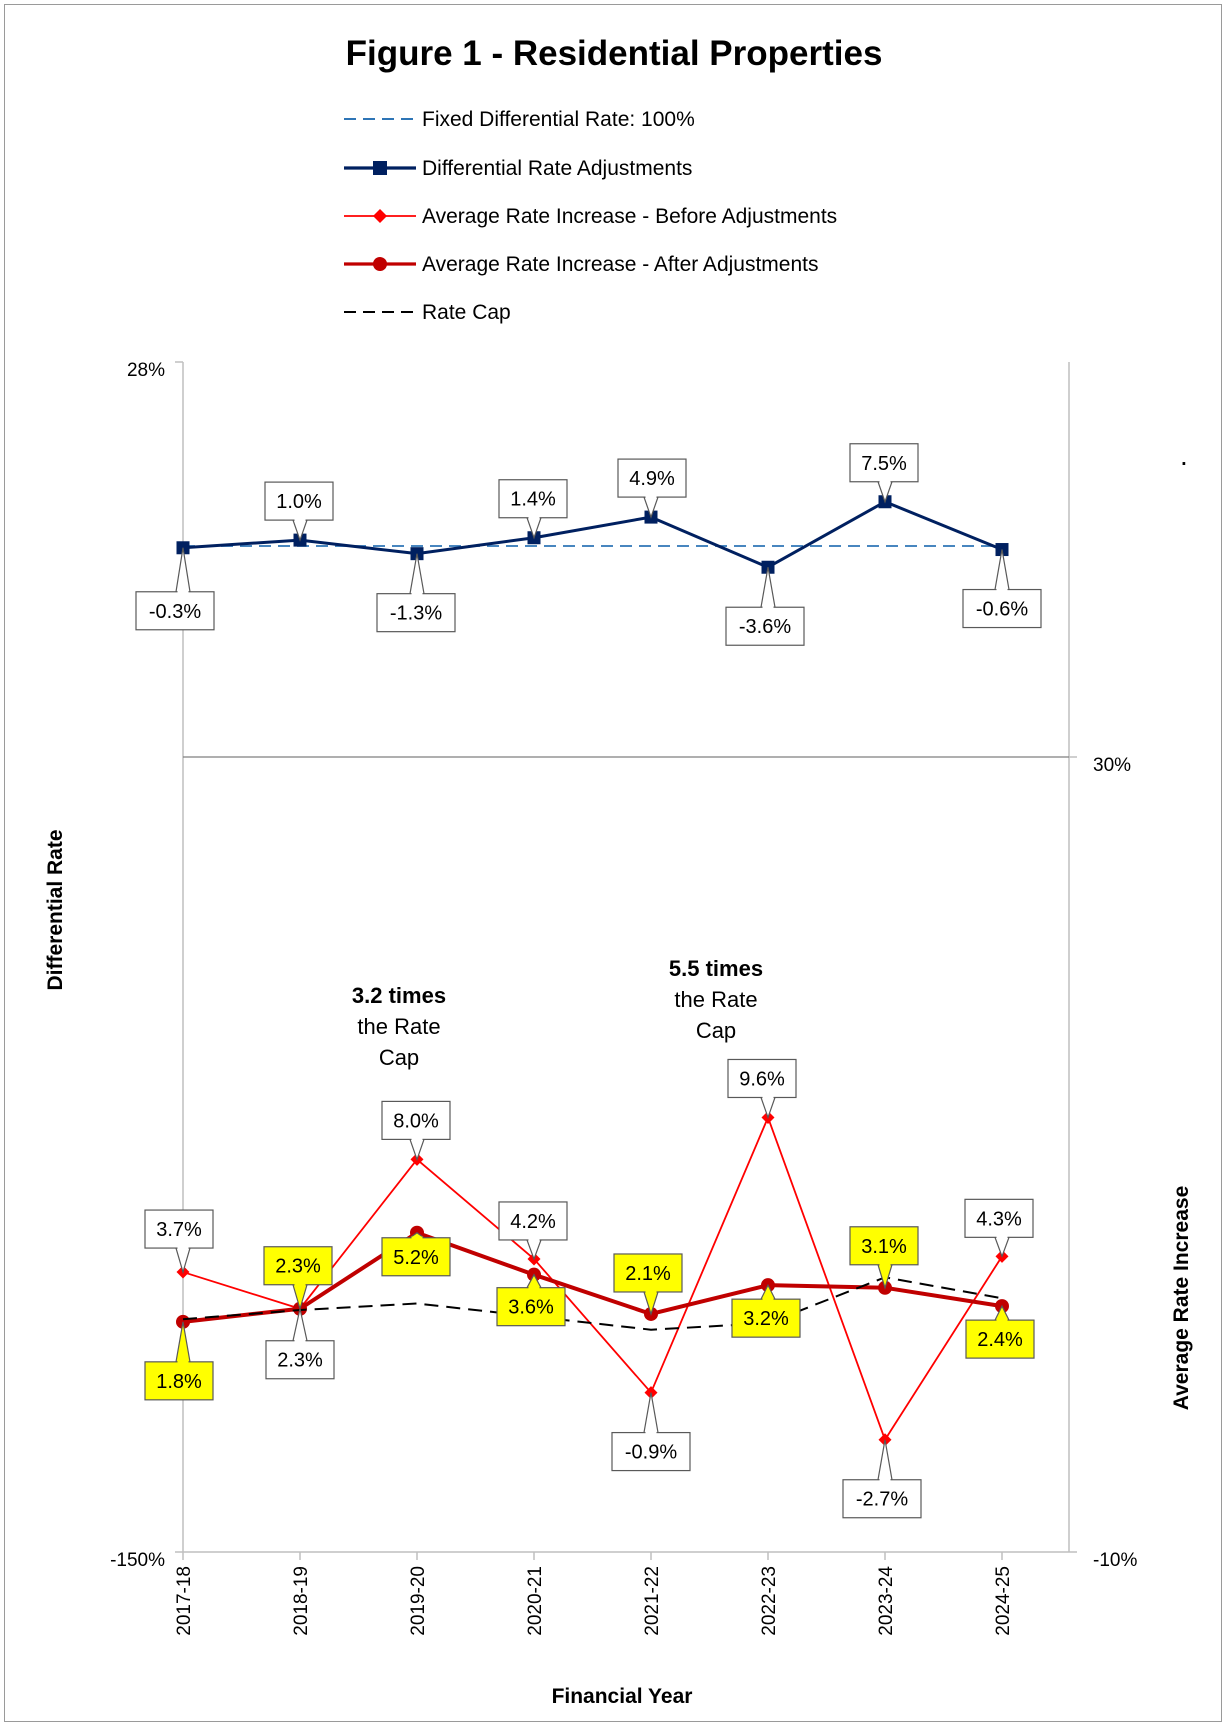  I want to click on x-tick-label: 2020-21, so click(535, 1601).